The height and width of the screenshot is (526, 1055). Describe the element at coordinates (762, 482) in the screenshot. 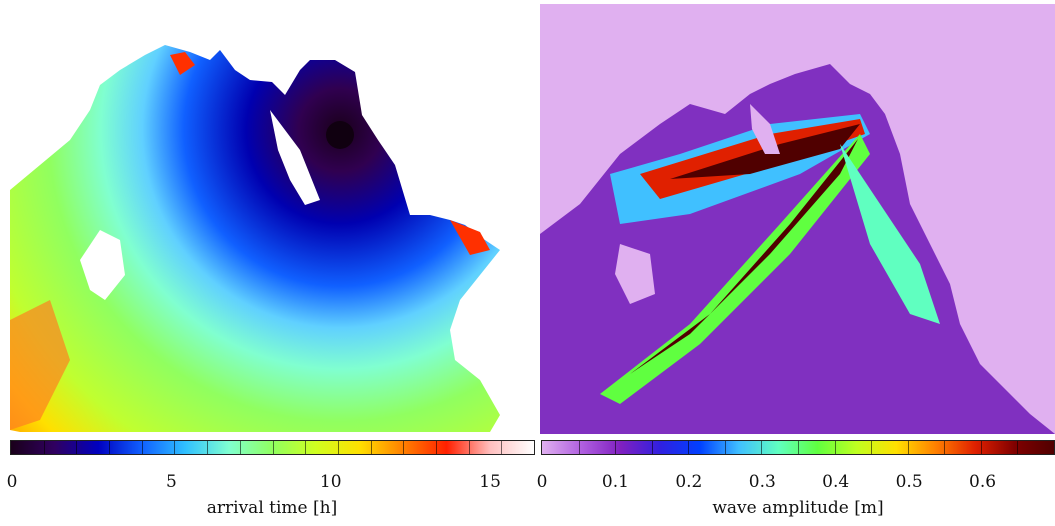

I see `wave-amplitude-tick-label: 0.3` at that location.